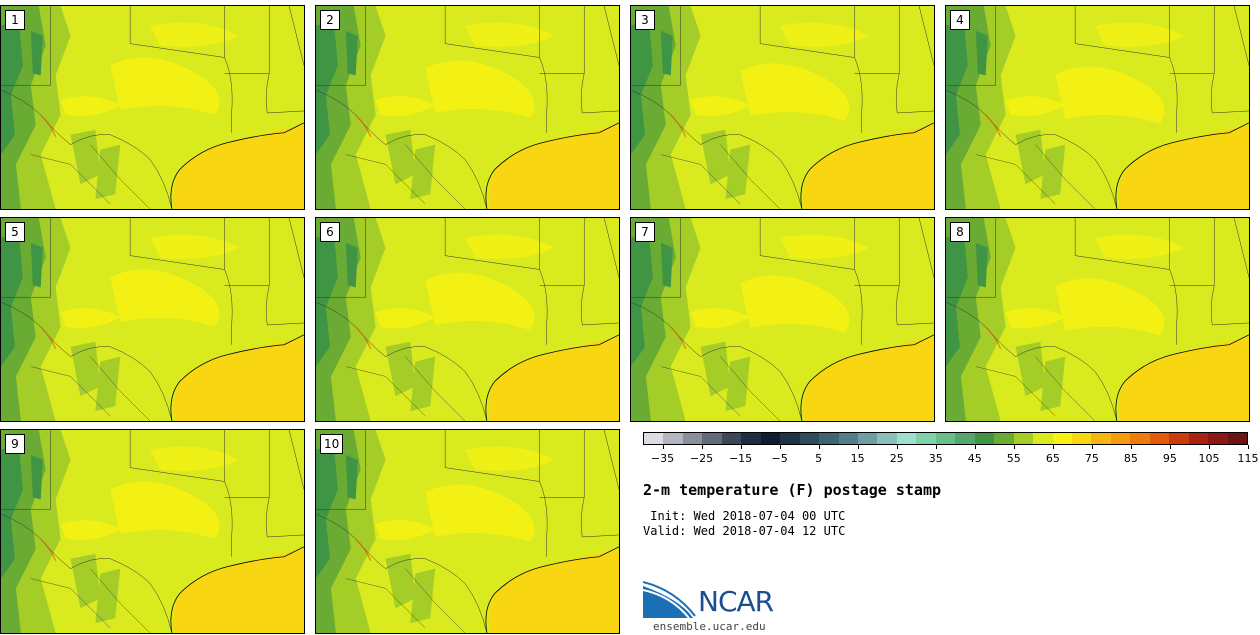 Image resolution: width=1260 pixels, height=635 pixels. Describe the element at coordinates (467, 531) in the screenshot. I see `member-panel-10: 10` at that location.